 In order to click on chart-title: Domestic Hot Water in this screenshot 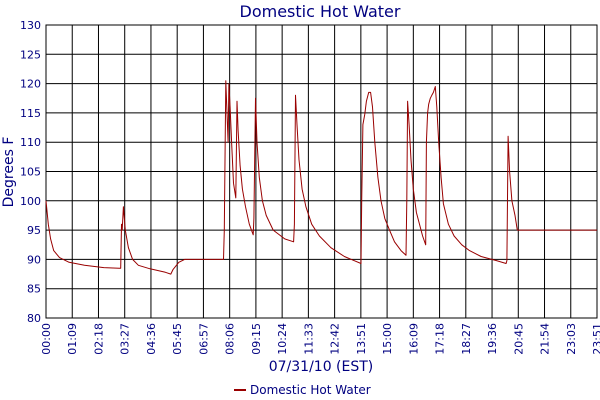, I will do `click(320, 11)`.